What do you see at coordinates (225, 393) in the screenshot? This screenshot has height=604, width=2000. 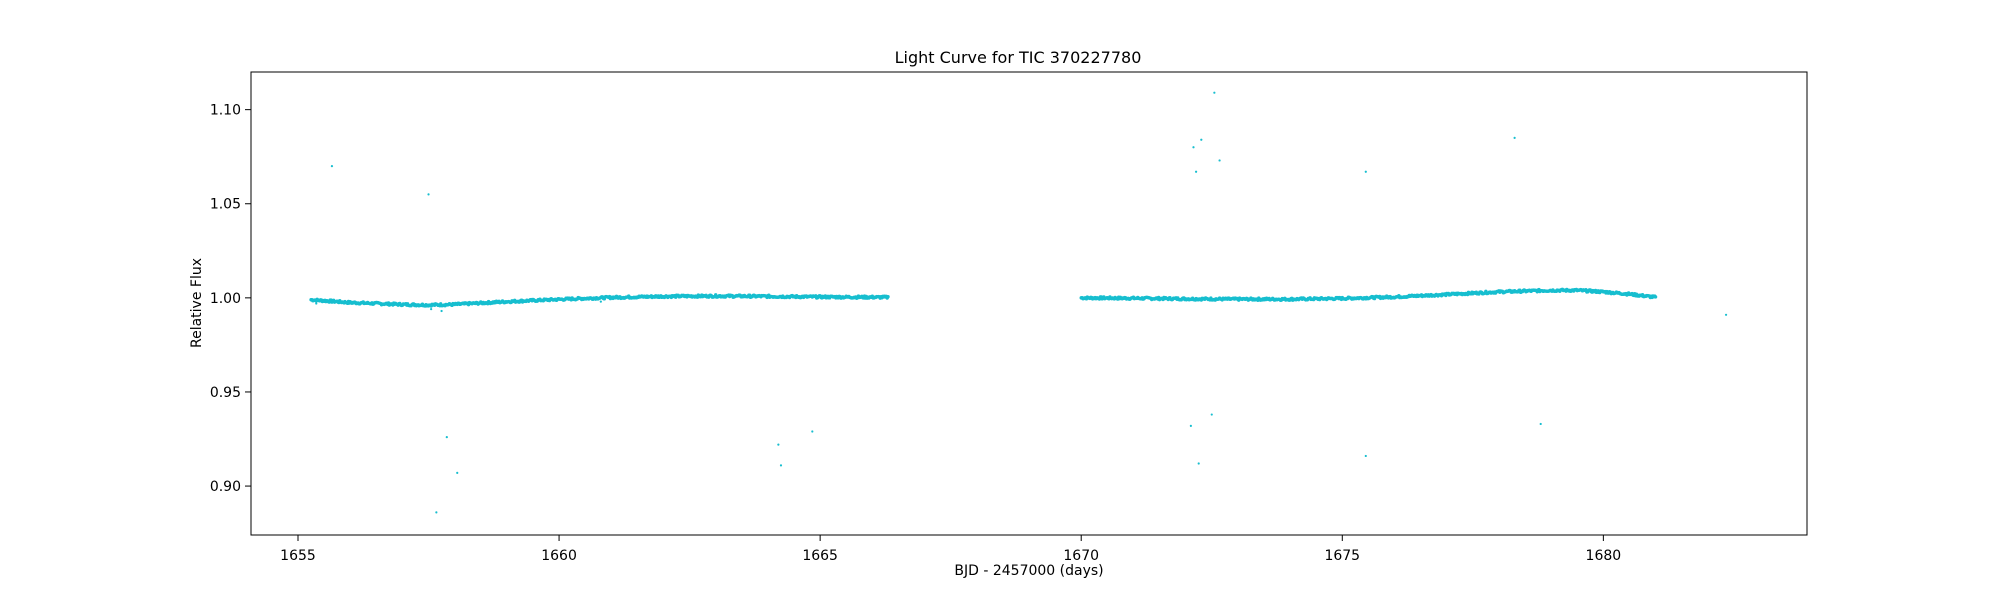 I see `y-tick-label: 0.95` at bounding box center [225, 393].